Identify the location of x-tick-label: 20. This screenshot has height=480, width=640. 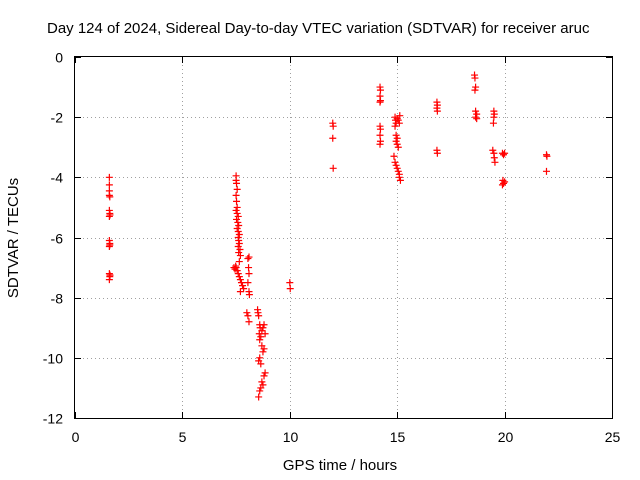
(506, 437).